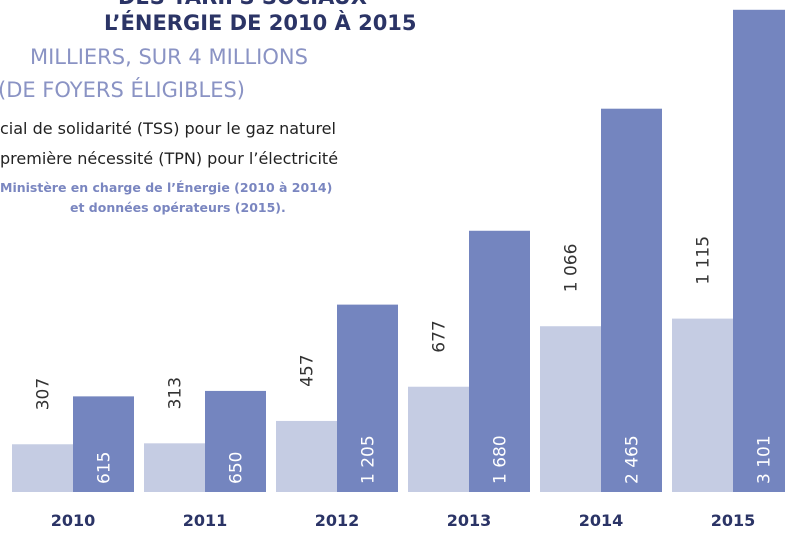  I want to click on x-tick-label: 2012, so click(337, 520).